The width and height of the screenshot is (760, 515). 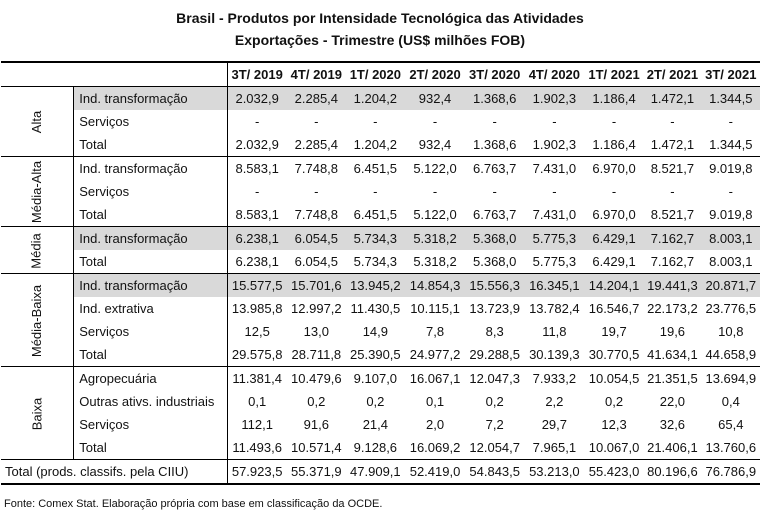 I want to click on value-cell: 5.122,0, so click(x=435, y=215).